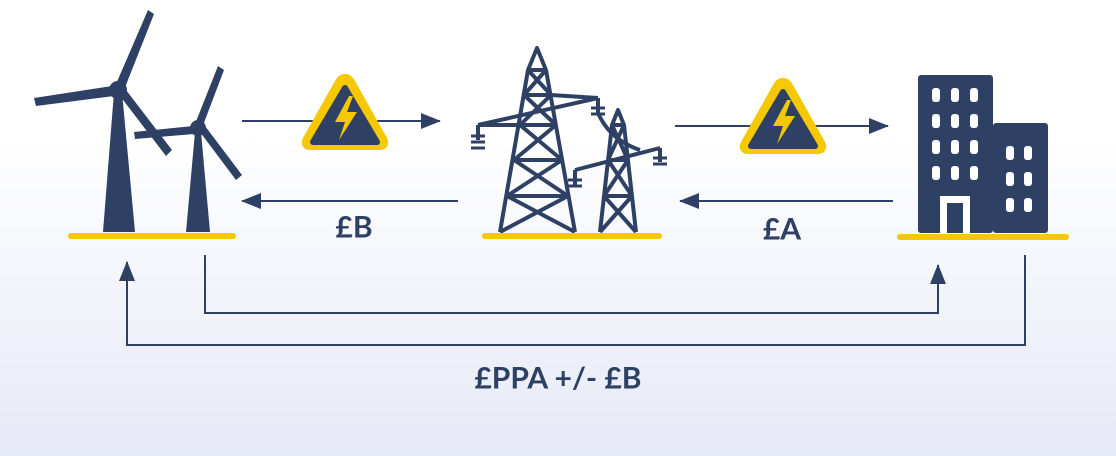 This screenshot has width=1116, height=456. I want to click on pylons, so click(569, 140).